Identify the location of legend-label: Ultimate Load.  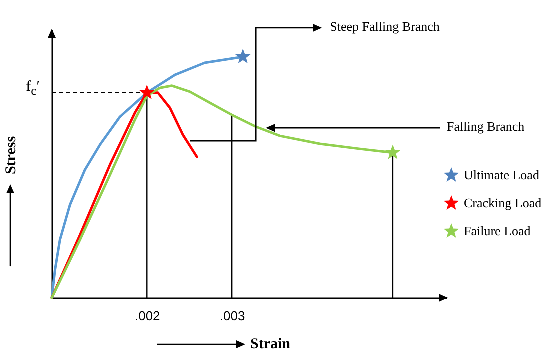
(502, 175).